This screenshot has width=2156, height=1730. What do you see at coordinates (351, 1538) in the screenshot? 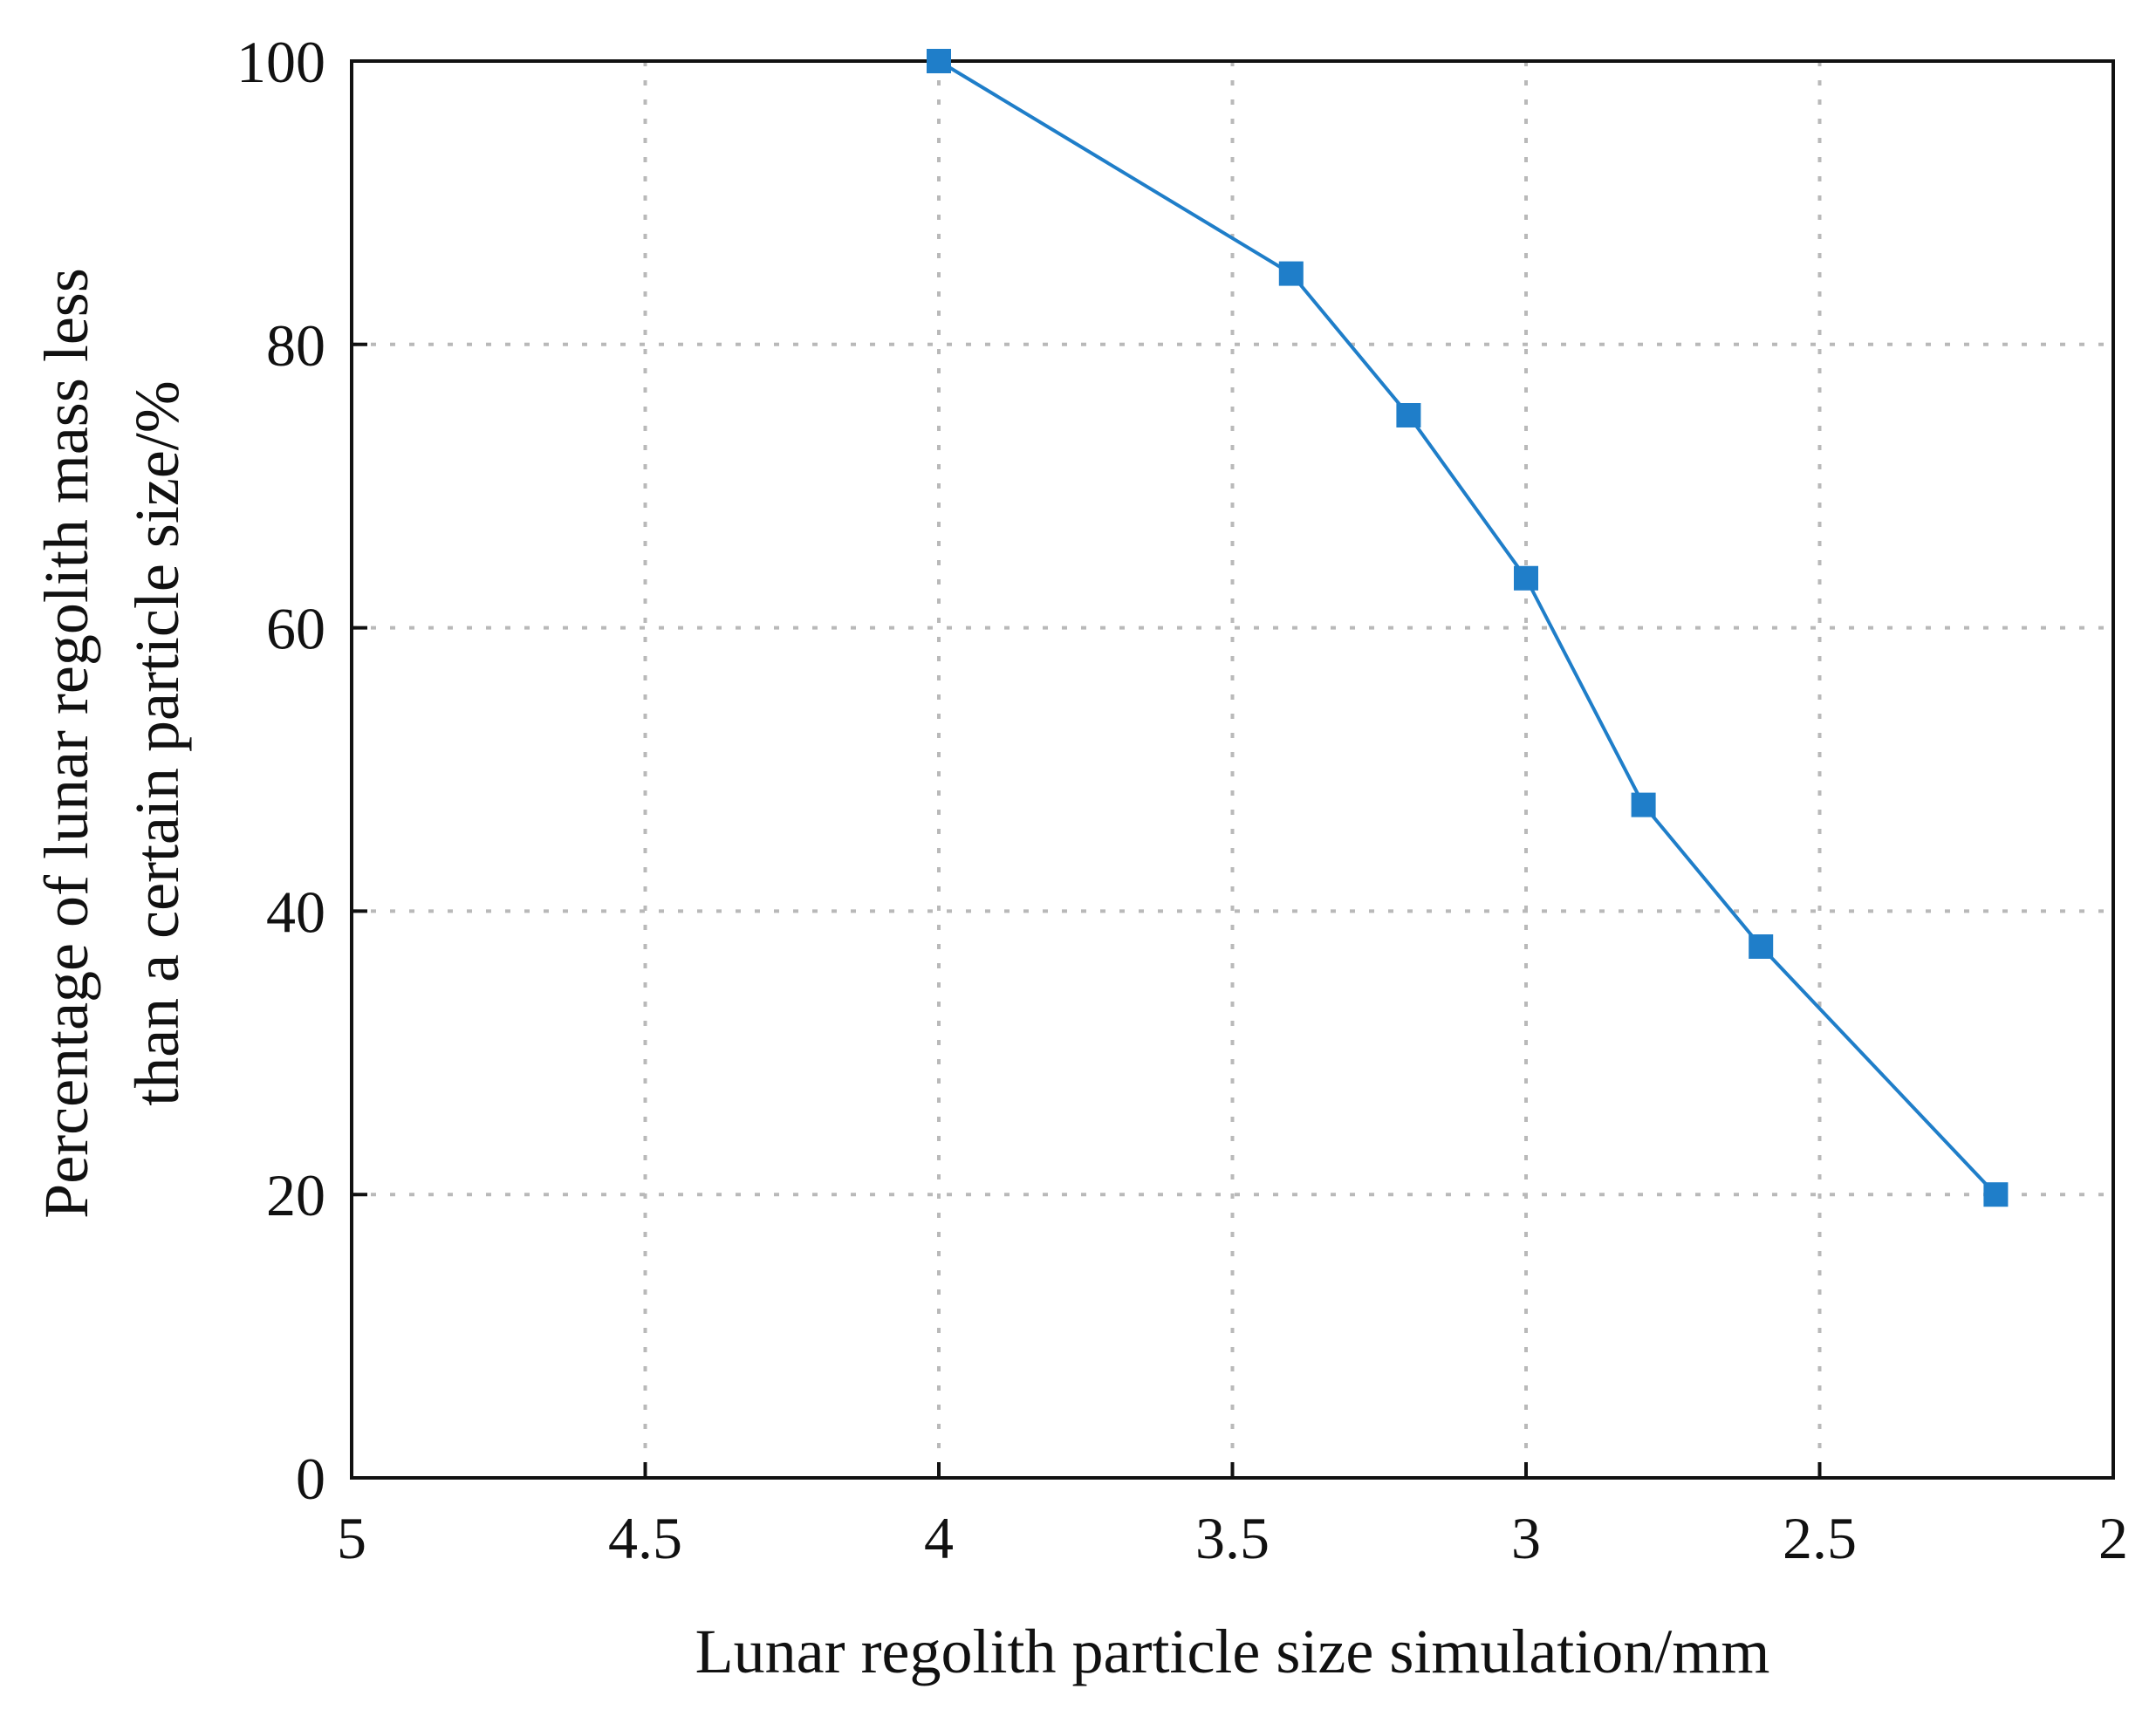
I see `x-tick-label-0: 5` at bounding box center [351, 1538].